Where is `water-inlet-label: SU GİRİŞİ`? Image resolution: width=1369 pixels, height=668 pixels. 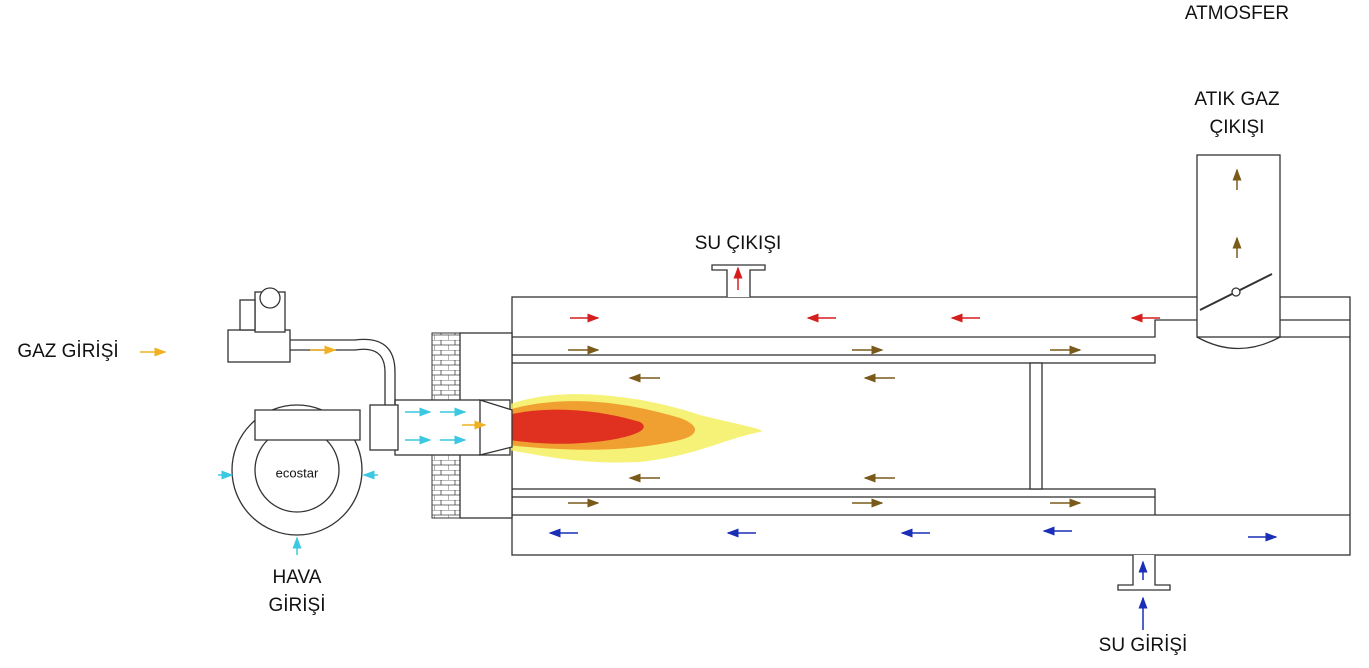 water-inlet-label: SU GİRİŞİ is located at coordinates (1143, 645).